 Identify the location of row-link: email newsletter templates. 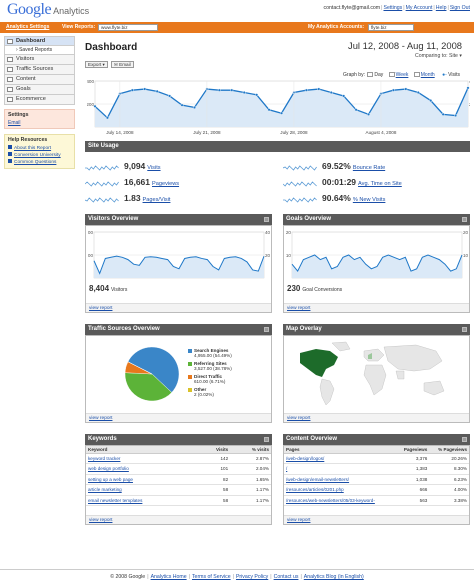
(115, 500).